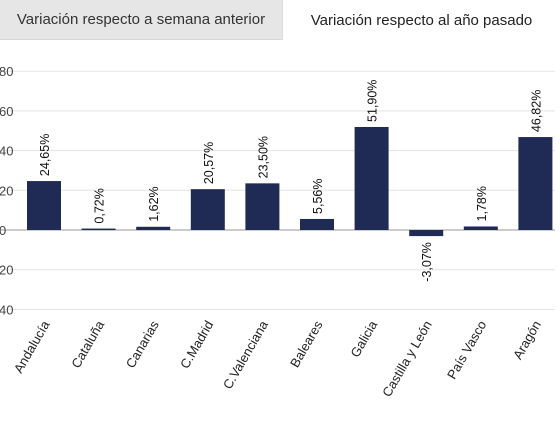  What do you see at coordinates (246, 354) in the screenshot?
I see `category-label: C.Valenciana` at bounding box center [246, 354].